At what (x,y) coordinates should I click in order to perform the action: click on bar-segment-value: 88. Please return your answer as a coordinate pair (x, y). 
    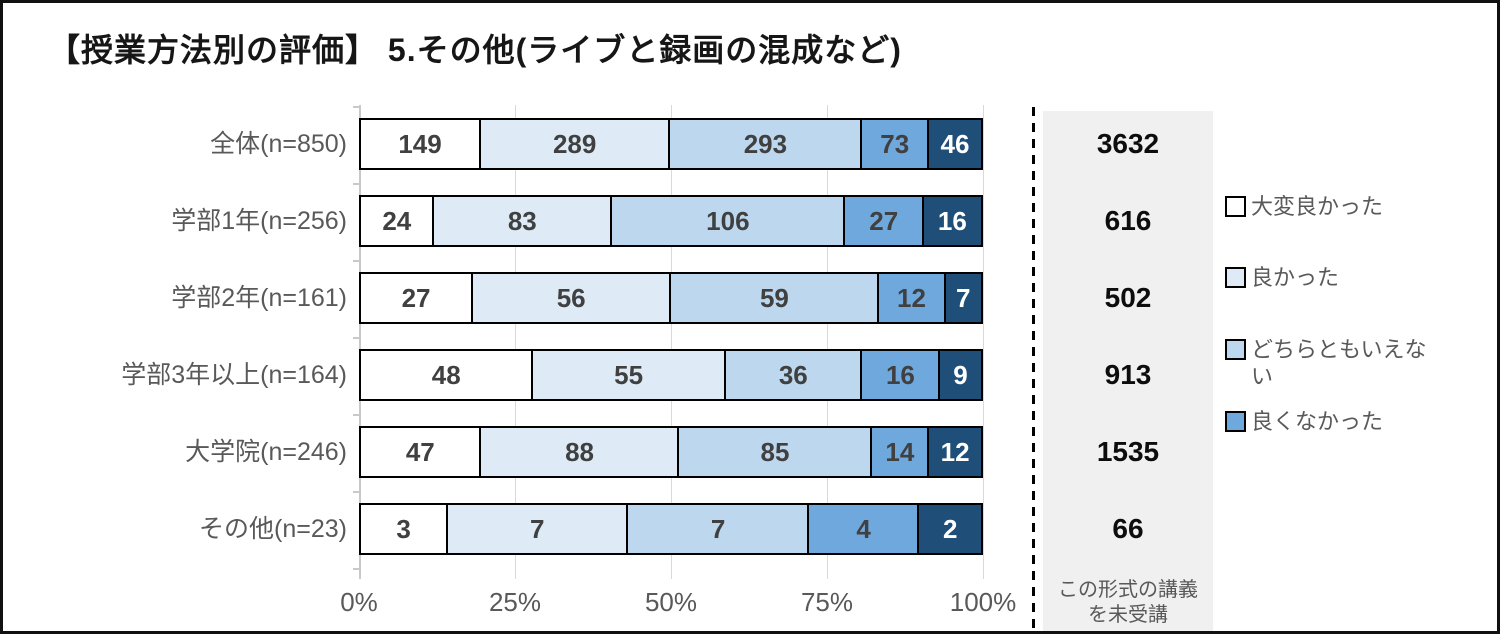
    Looking at the image, I should click on (579, 451).